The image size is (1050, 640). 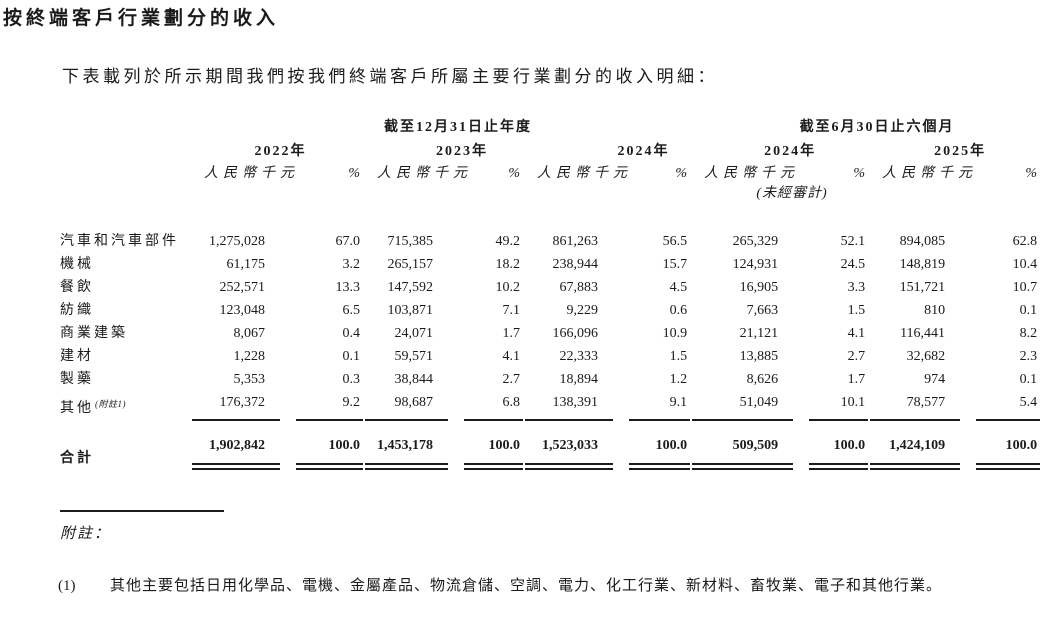 I want to click on intro-paragraph: 下表載列於所示期間我們按我們終端客戶所屬主要行業劃分的收入明細：, so click(x=390, y=76).